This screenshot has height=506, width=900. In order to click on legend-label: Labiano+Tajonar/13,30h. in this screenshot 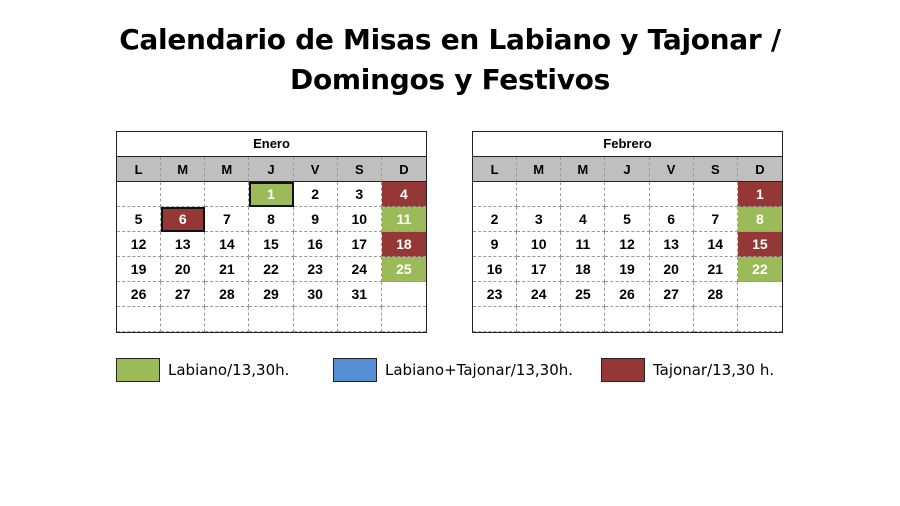, I will do `click(479, 370)`.